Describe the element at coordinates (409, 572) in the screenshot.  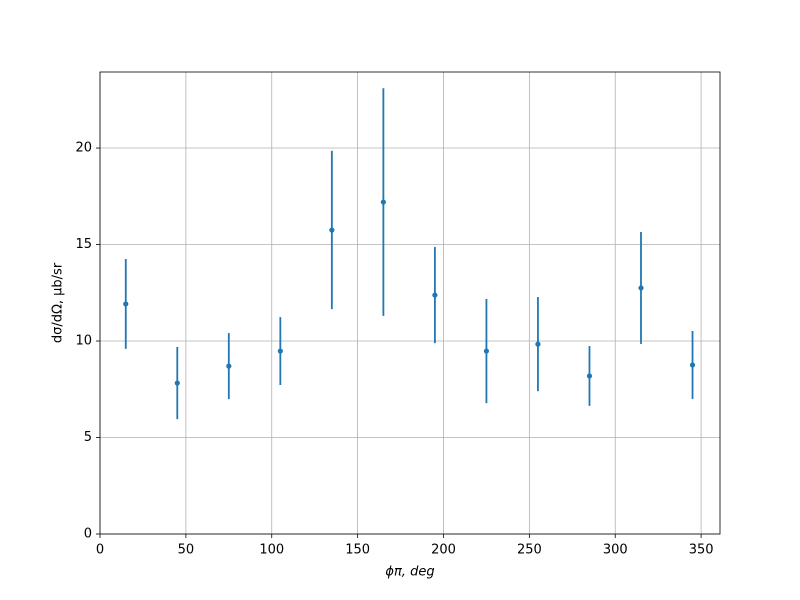
I see `x-axis-label: ϕπ, deg` at that location.